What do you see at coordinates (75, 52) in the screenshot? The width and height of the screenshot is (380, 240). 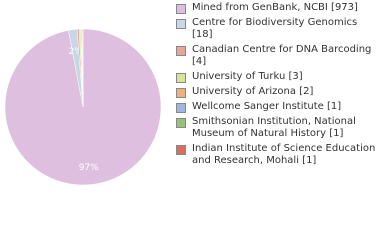 I see `slice-label: 2%` at bounding box center [75, 52].